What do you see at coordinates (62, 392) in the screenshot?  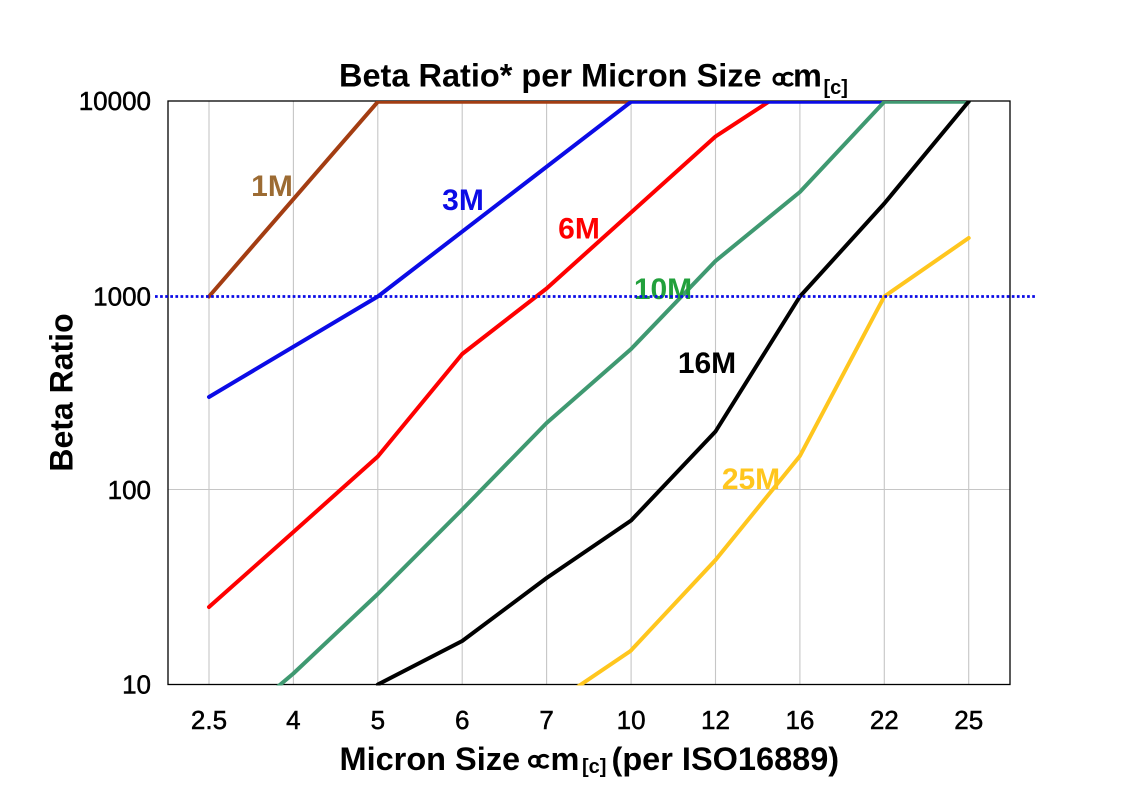 I see `svg-text: Beta Ratio` at bounding box center [62, 392].